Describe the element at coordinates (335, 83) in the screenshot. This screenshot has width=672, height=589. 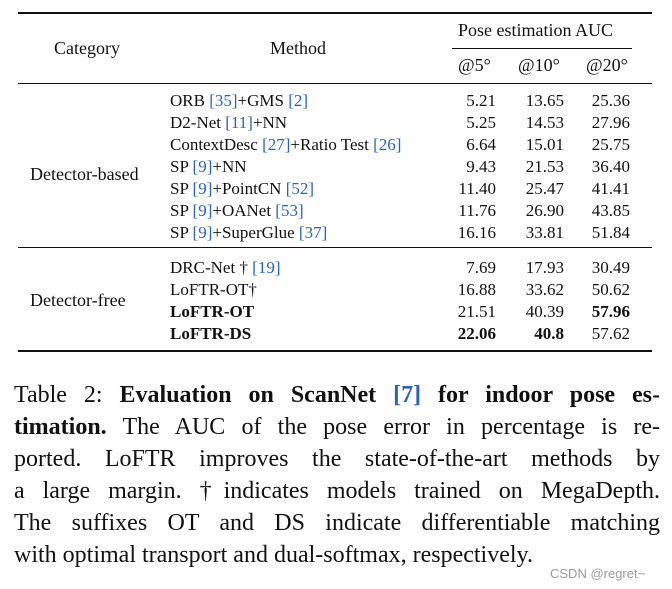
I see `header-rule` at that location.